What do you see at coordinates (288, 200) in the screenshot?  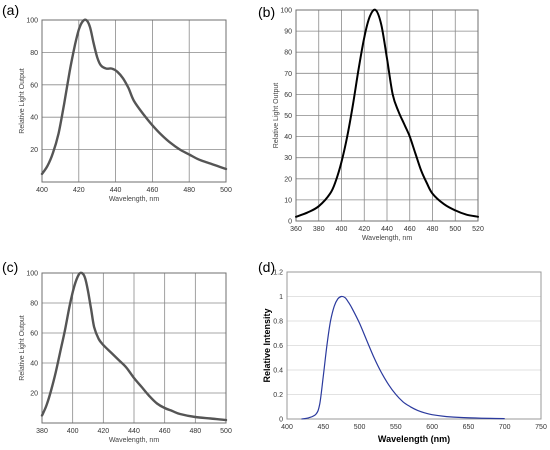 I see `y-tick-label: 10` at bounding box center [288, 200].